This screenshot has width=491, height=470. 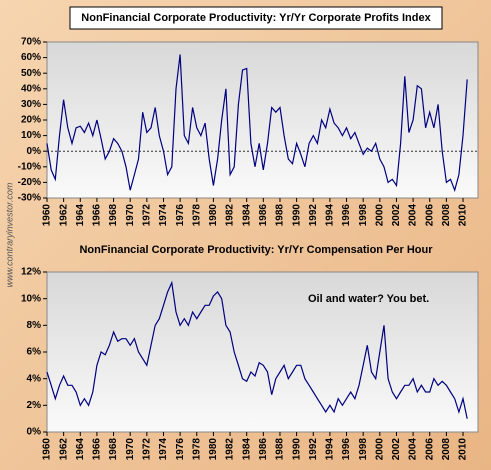 What do you see at coordinates (29, 166) in the screenshot?
I see `y-tick-label: -10%` at bounding box center [29, 166].